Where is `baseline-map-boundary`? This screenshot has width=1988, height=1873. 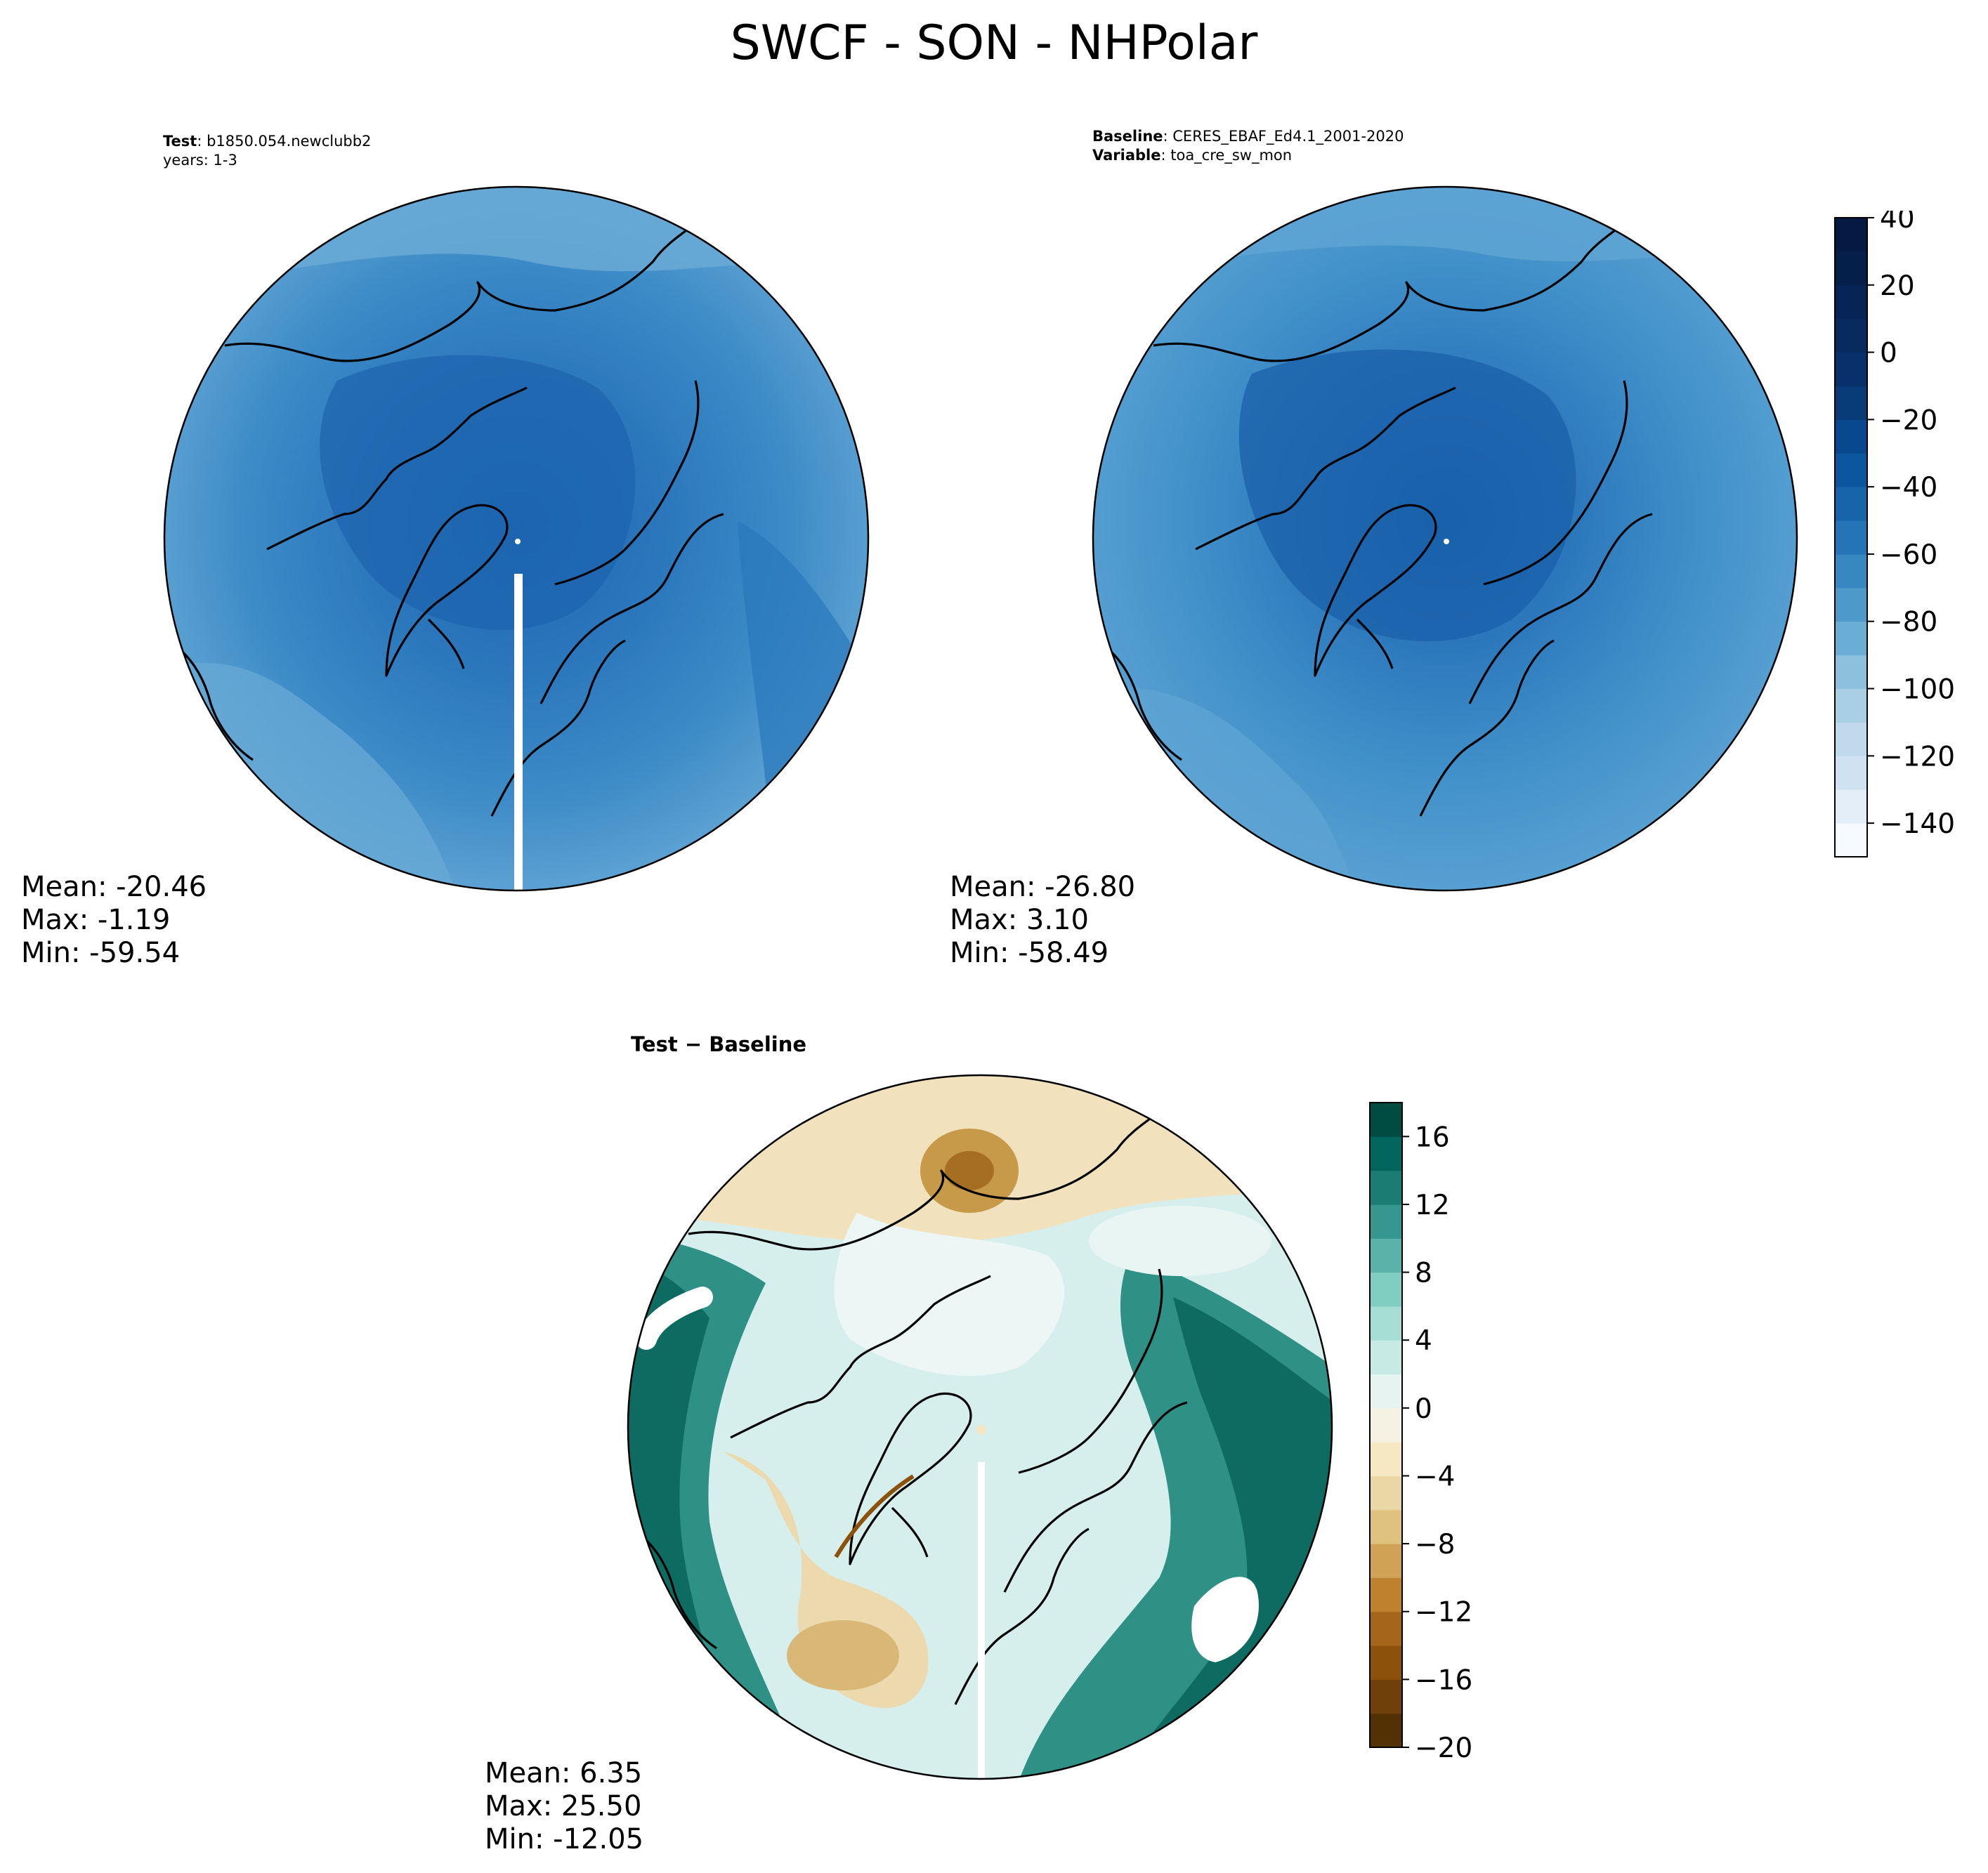
baseline-map-boundary is located at coordinates (1445, 538).